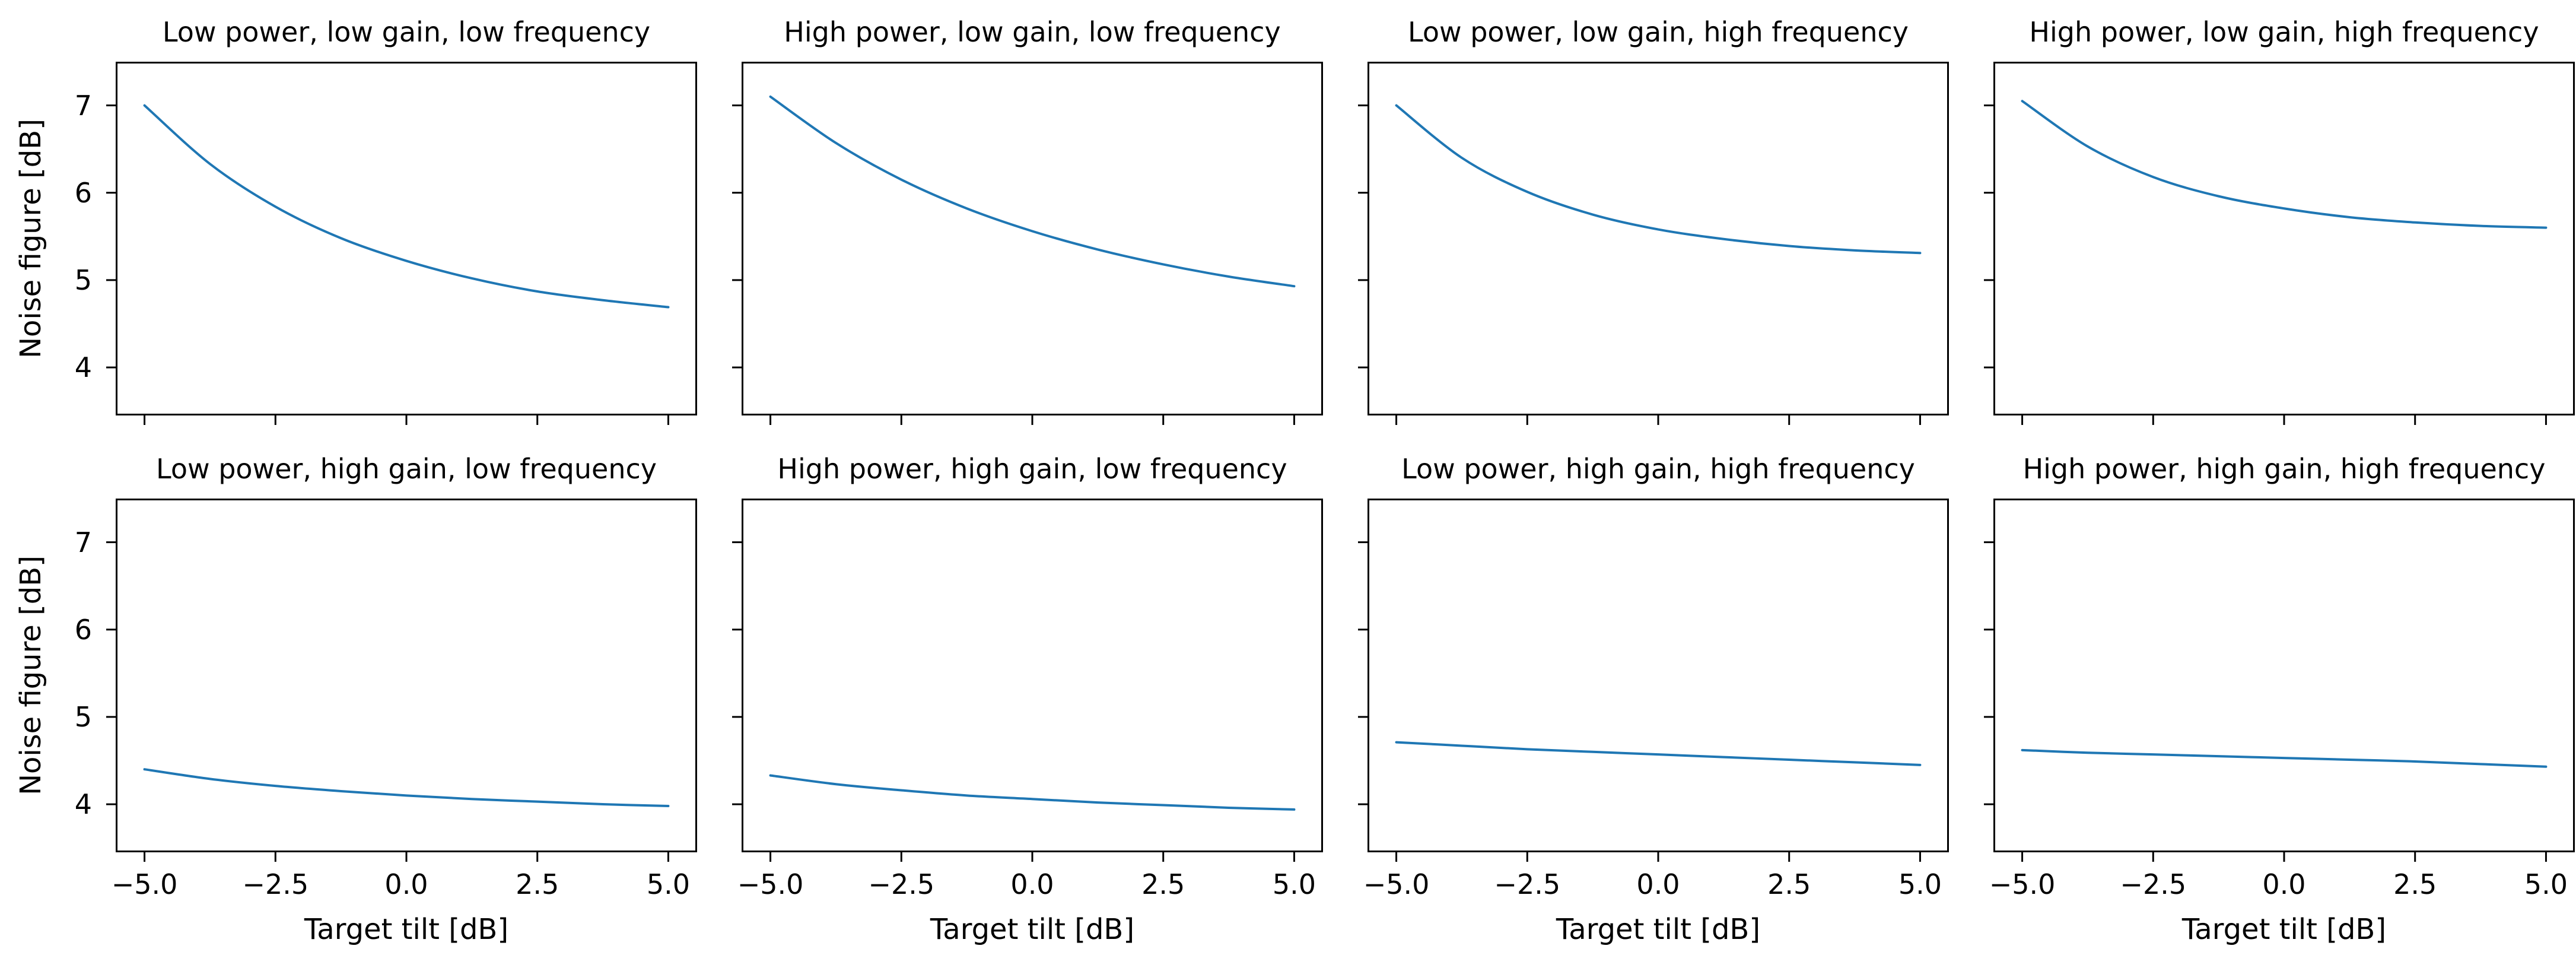 Image resolution: width=2576 pixels, height=971 pixels. What do you see at coordinates (1658, 32) in the screenshot?
I see `subplot-title: Low power, low gain, high frequency` at bounding box center [1658, 32].